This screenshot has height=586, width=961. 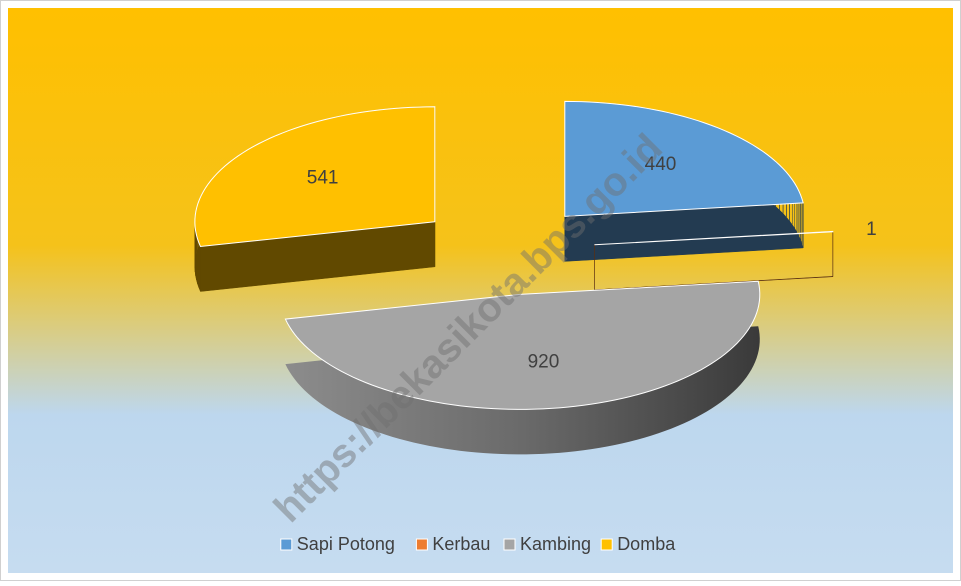 What do you see at coordinates (544, 361) in the screenshot?
I see `data-label: 920` at bounding box center [544, 361].